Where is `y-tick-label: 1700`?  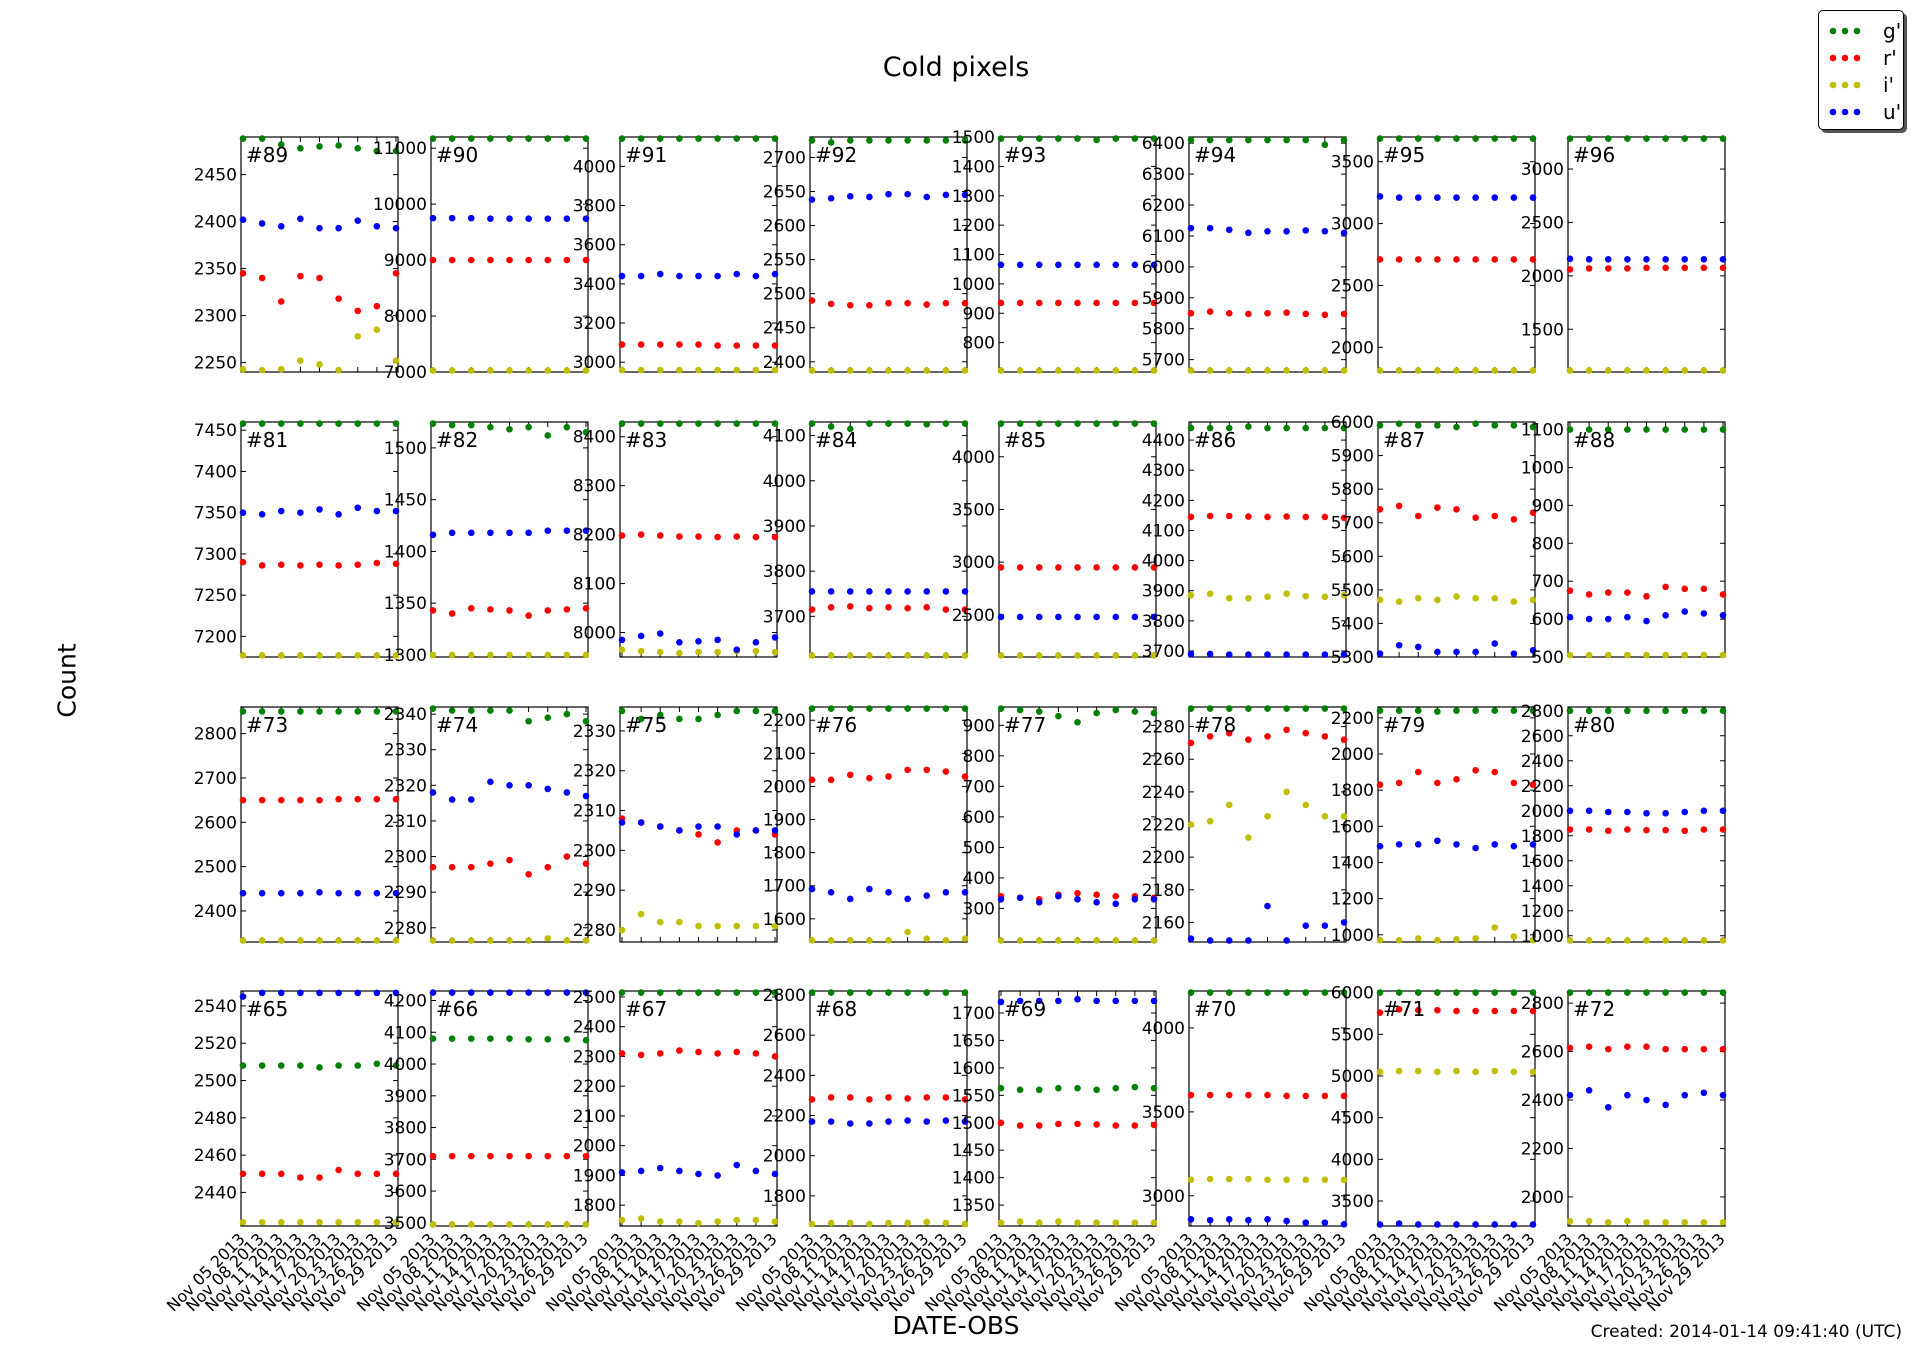 y-tick-label: 1700 is located at coordinates (973, 1014).